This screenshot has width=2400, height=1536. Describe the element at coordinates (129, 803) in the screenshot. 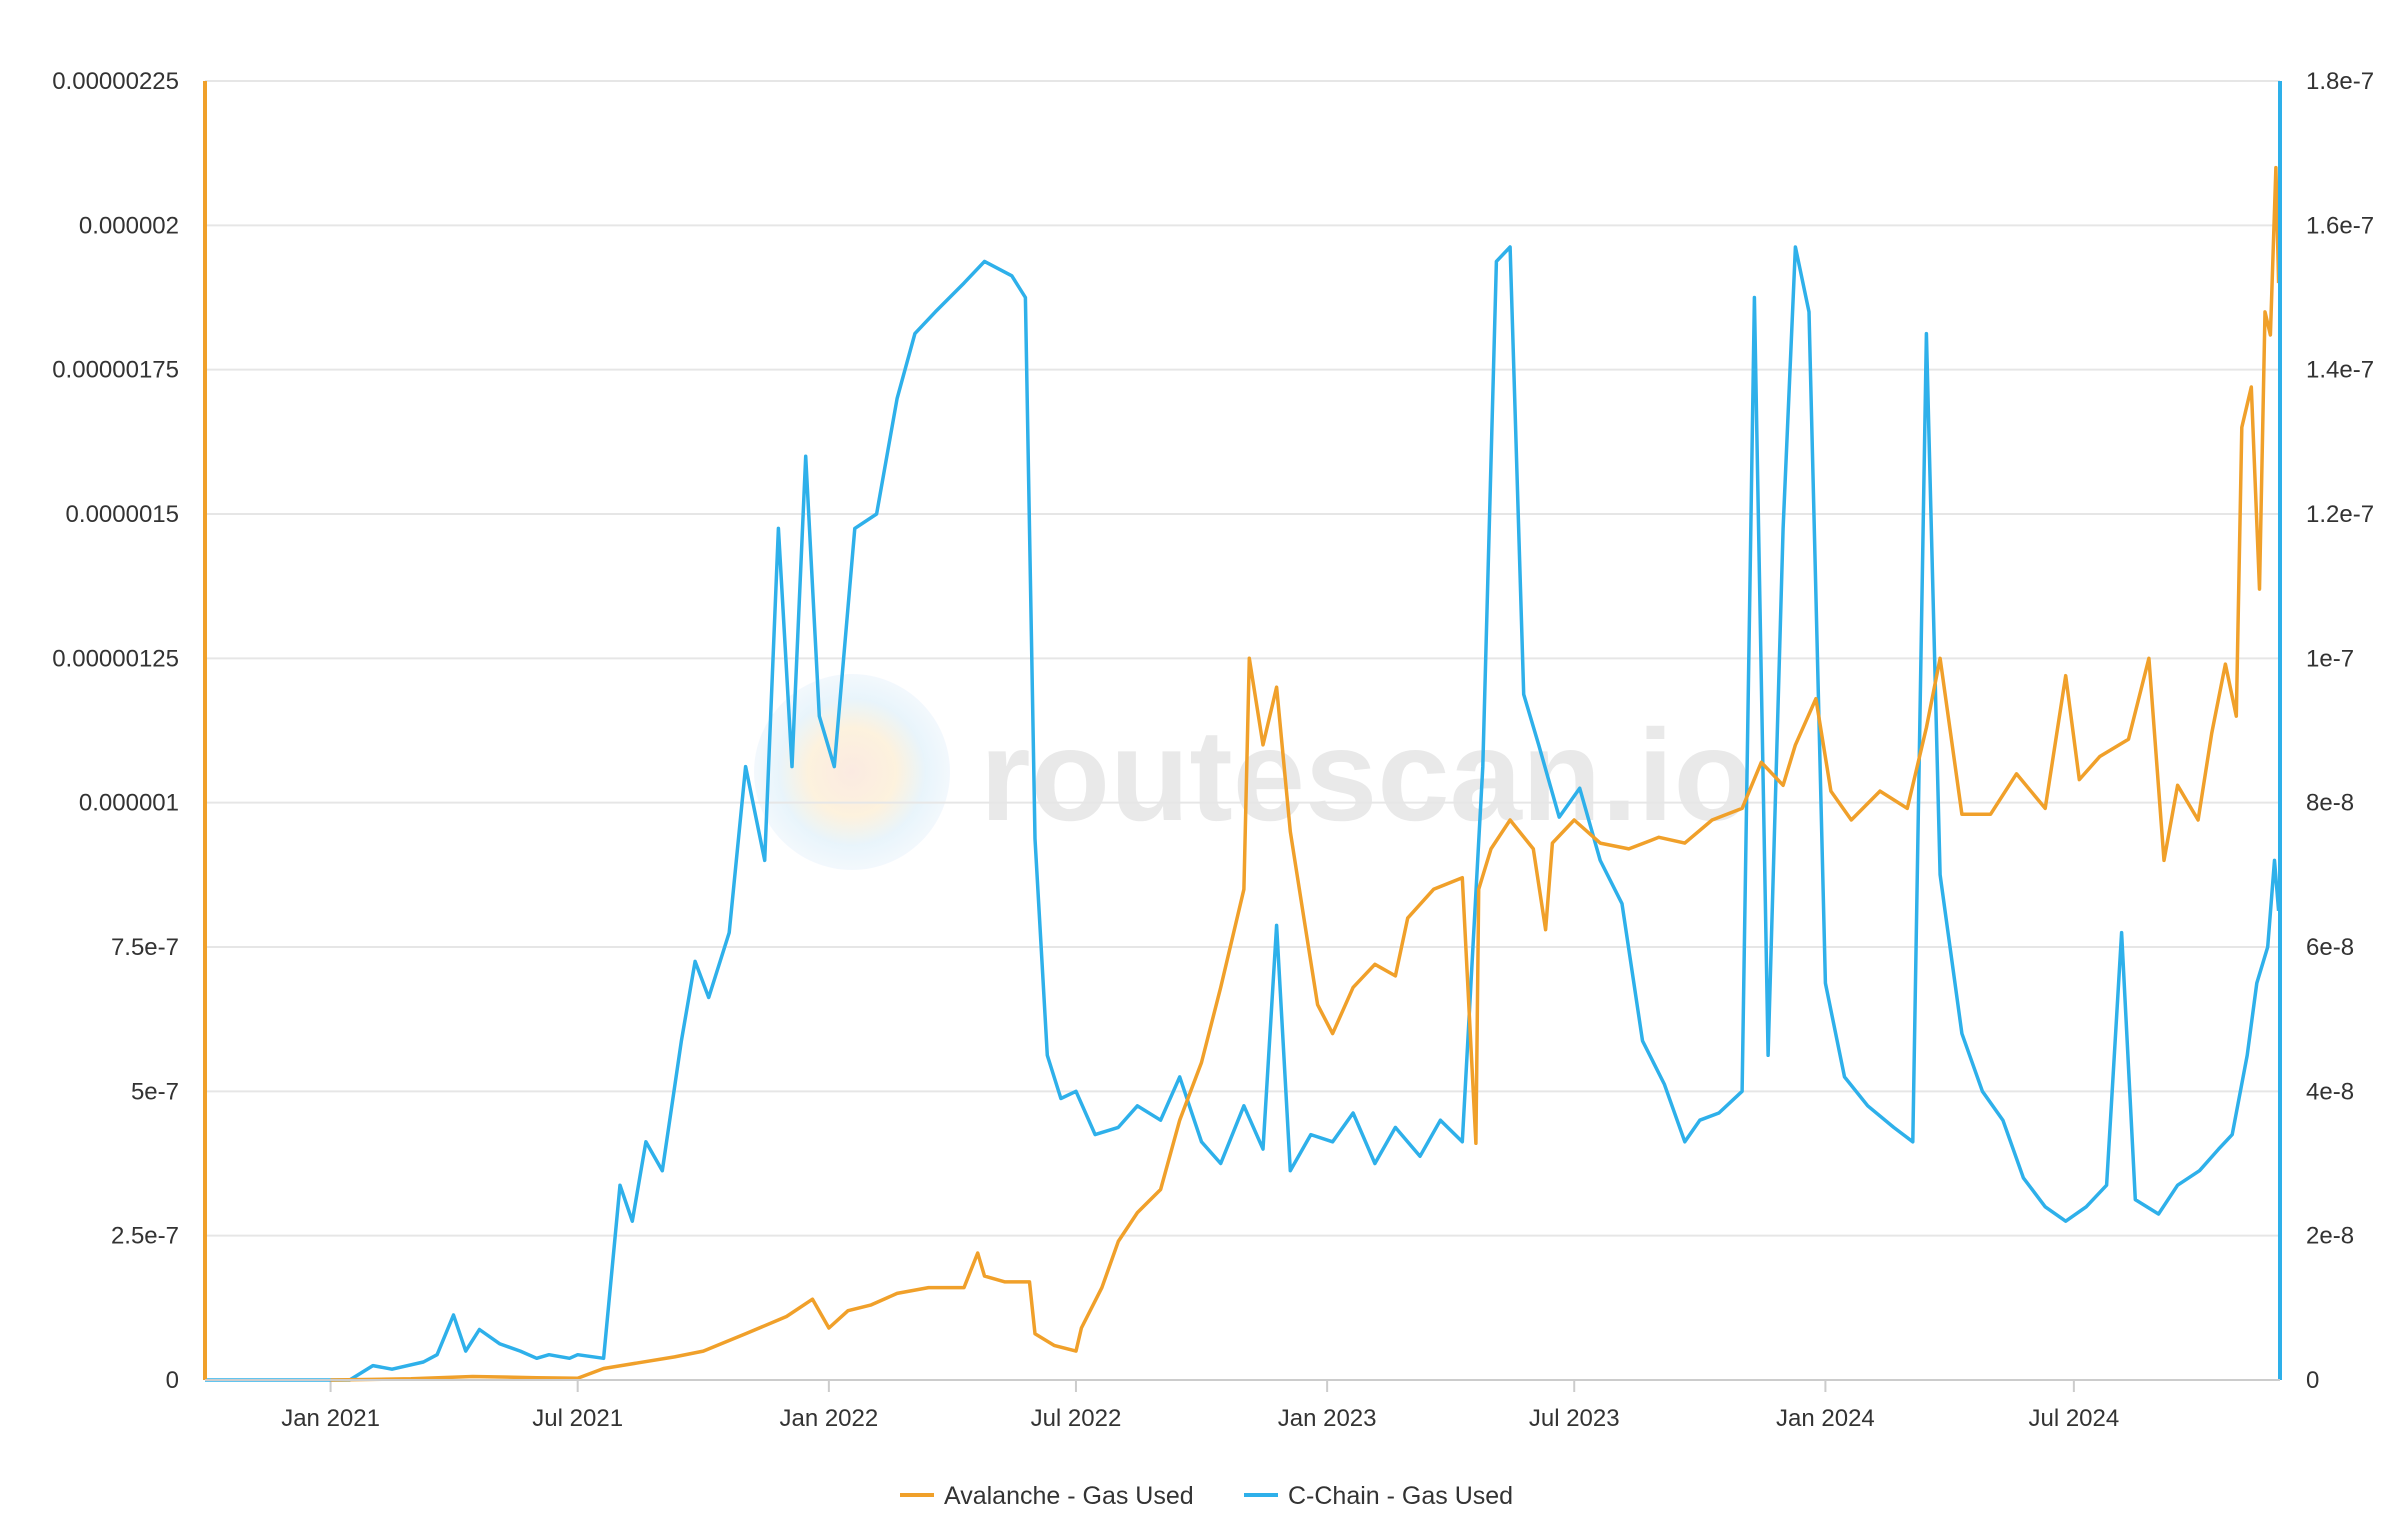

I see `left-tick-label: 0.000001` at that location.